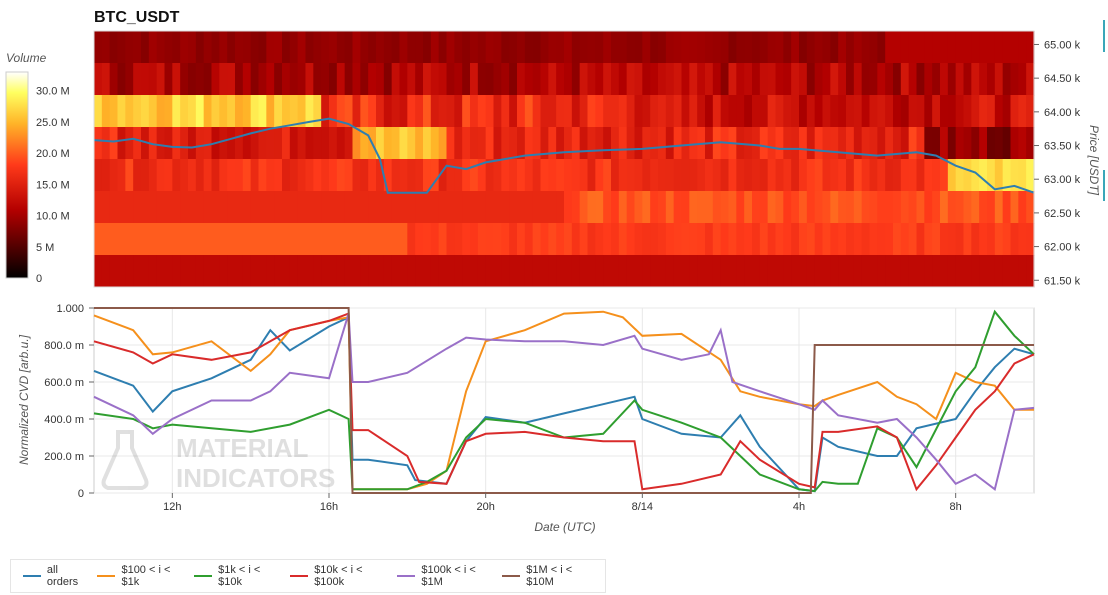 The height and width of the screenshot is (595, 1108). Describe the element at coordinates (53, 217) in the screenshot. I see `colorbar-tick-label: 10.0 M` at that location.